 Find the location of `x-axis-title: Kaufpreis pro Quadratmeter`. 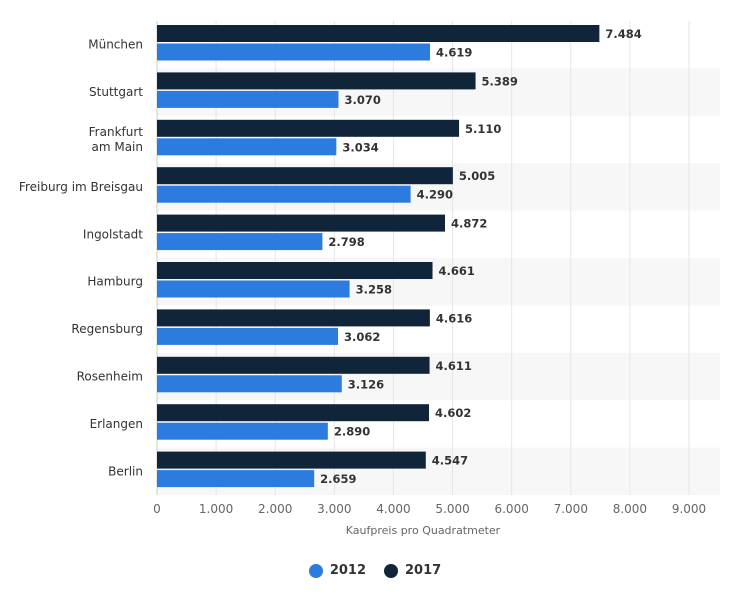

x-axis-title: Kaufpreis pro Quadratmeter is located at coordinates (423, 530).